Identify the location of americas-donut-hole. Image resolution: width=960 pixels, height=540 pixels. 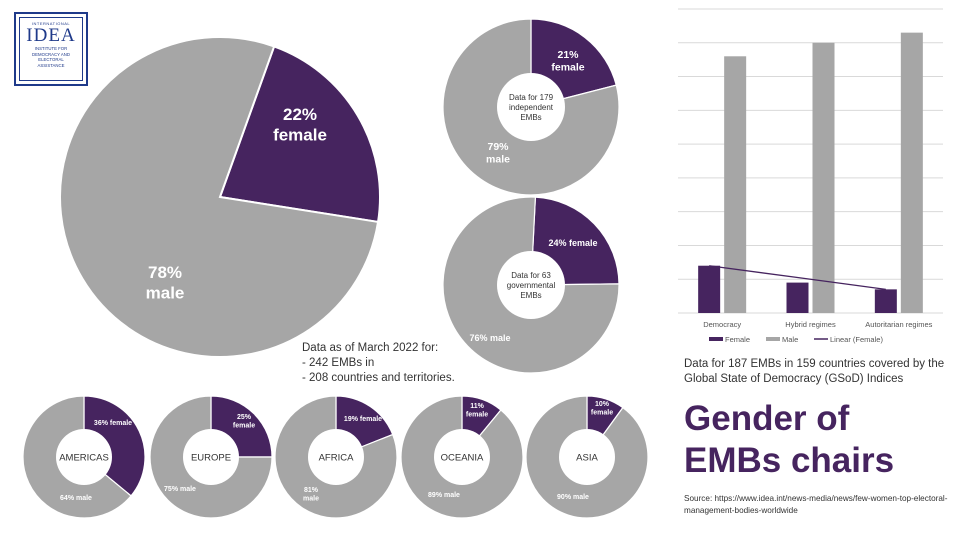
(84, 457).